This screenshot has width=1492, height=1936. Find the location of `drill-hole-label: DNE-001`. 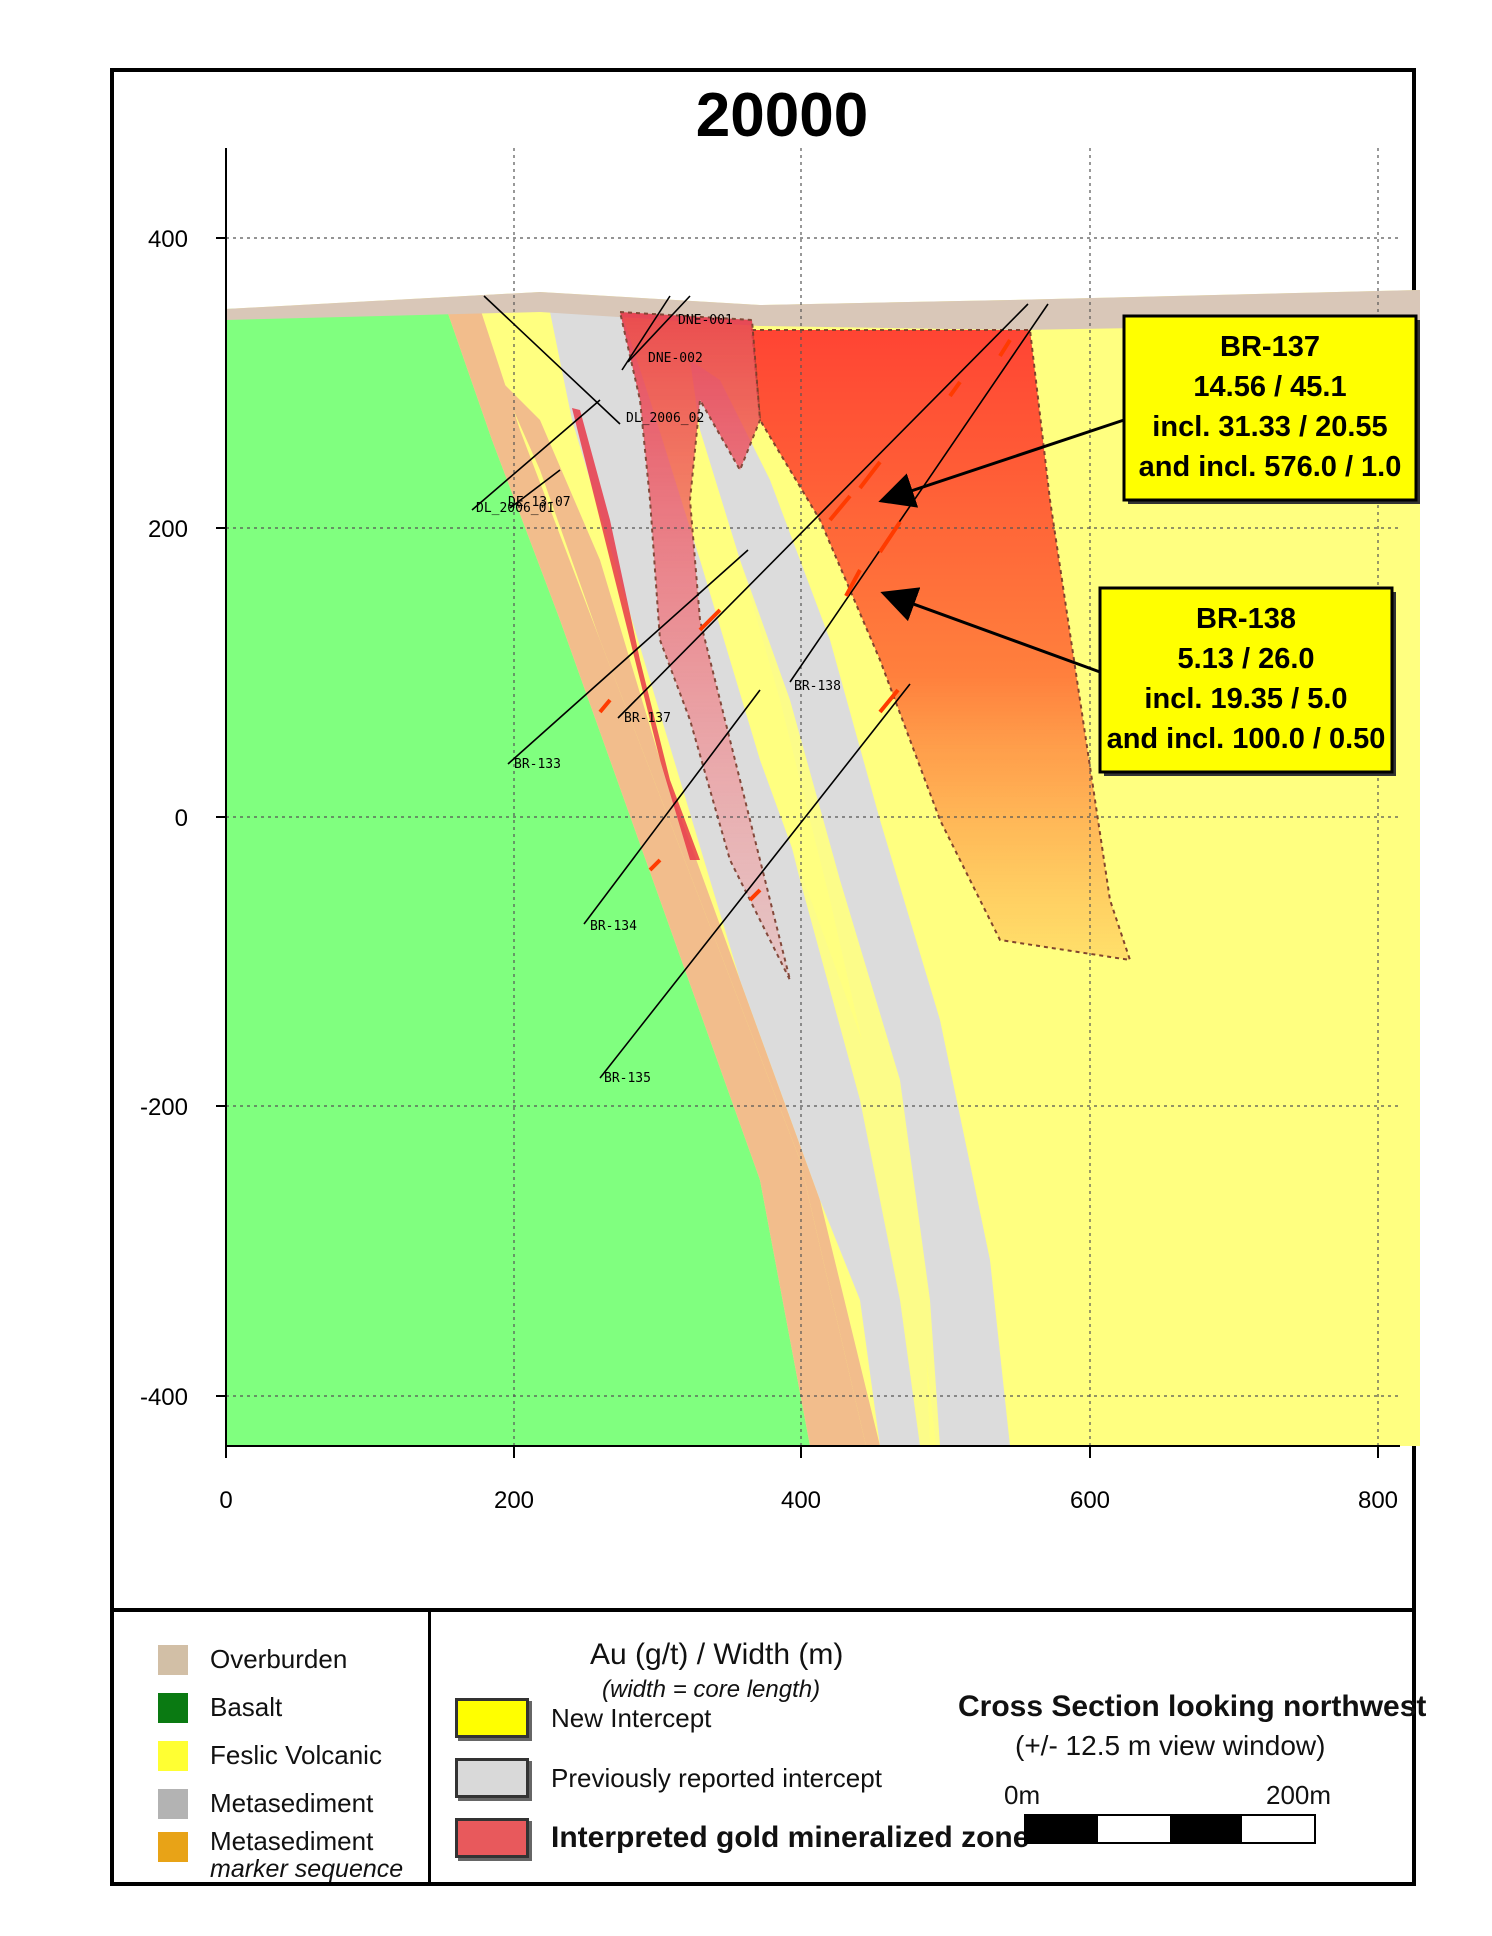

drill-hole-label: DNE-001 is located at coordinates (705, 320).